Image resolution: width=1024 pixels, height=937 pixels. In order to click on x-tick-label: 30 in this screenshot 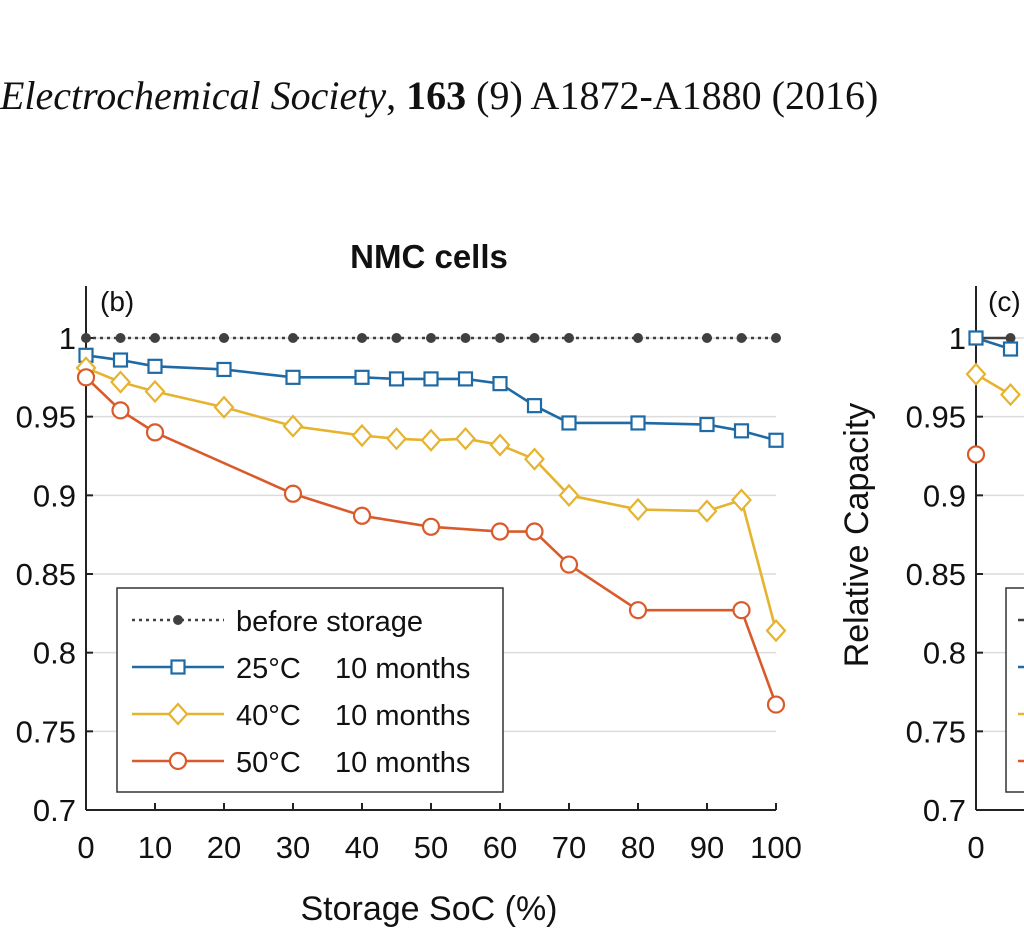, I will do `click(293, 847)`.